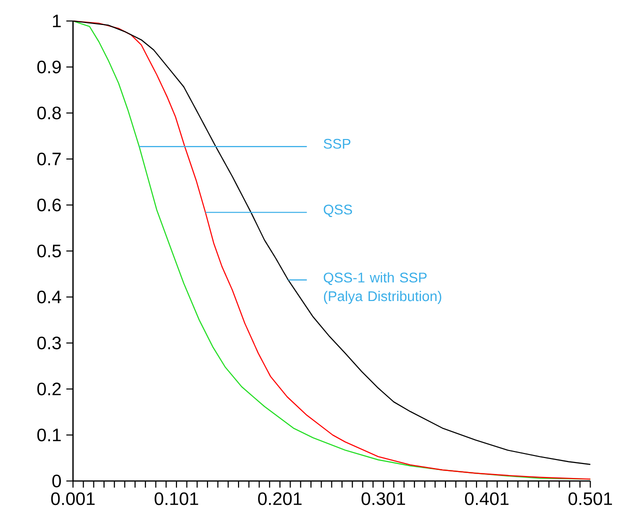 The height and width of the screenshot is (523, 622). Describe the element at coordinates (56, 21) in the screenshot. I see `y-tick-label: 1` at that location.